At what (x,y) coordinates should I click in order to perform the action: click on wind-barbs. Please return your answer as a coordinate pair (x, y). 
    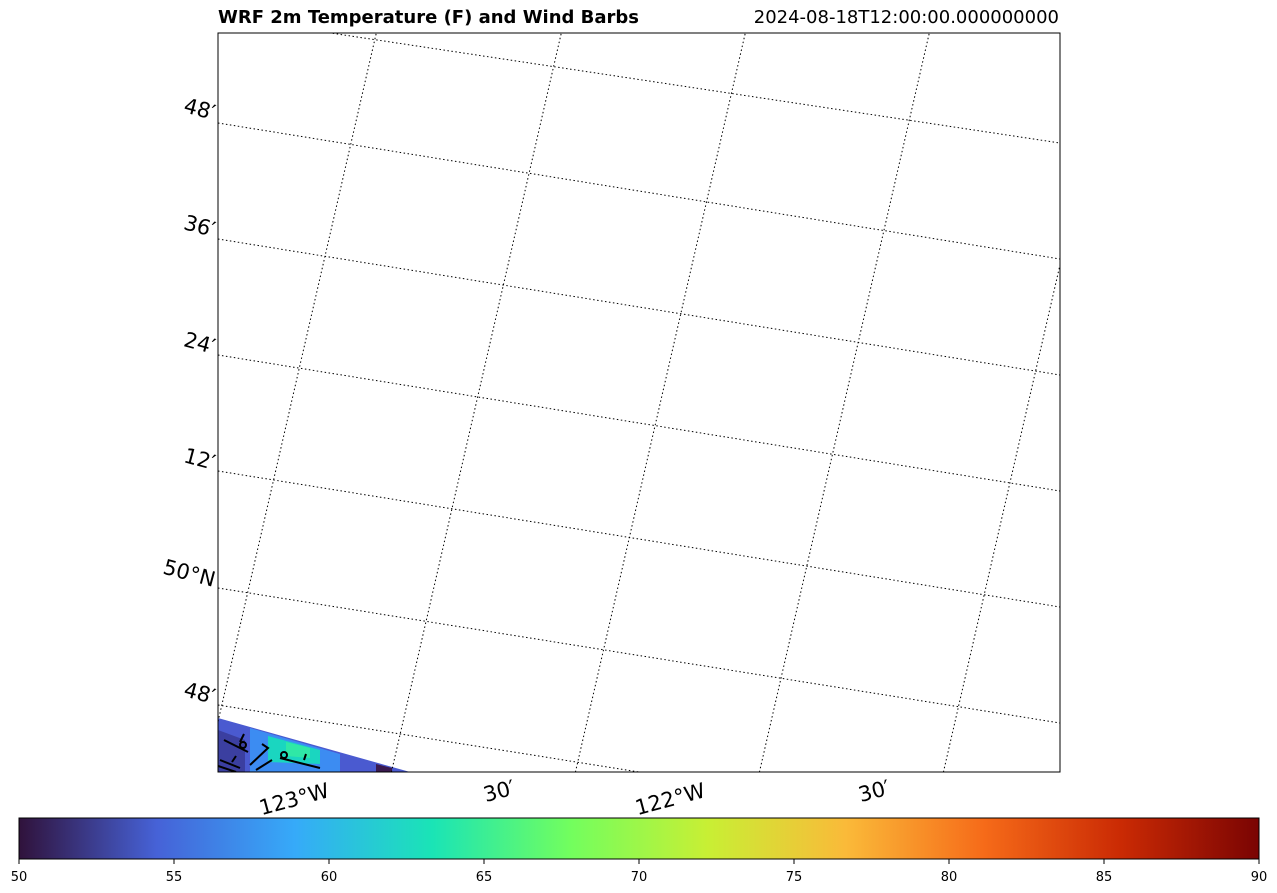
    Looking at the image, I should click on (269, 752).